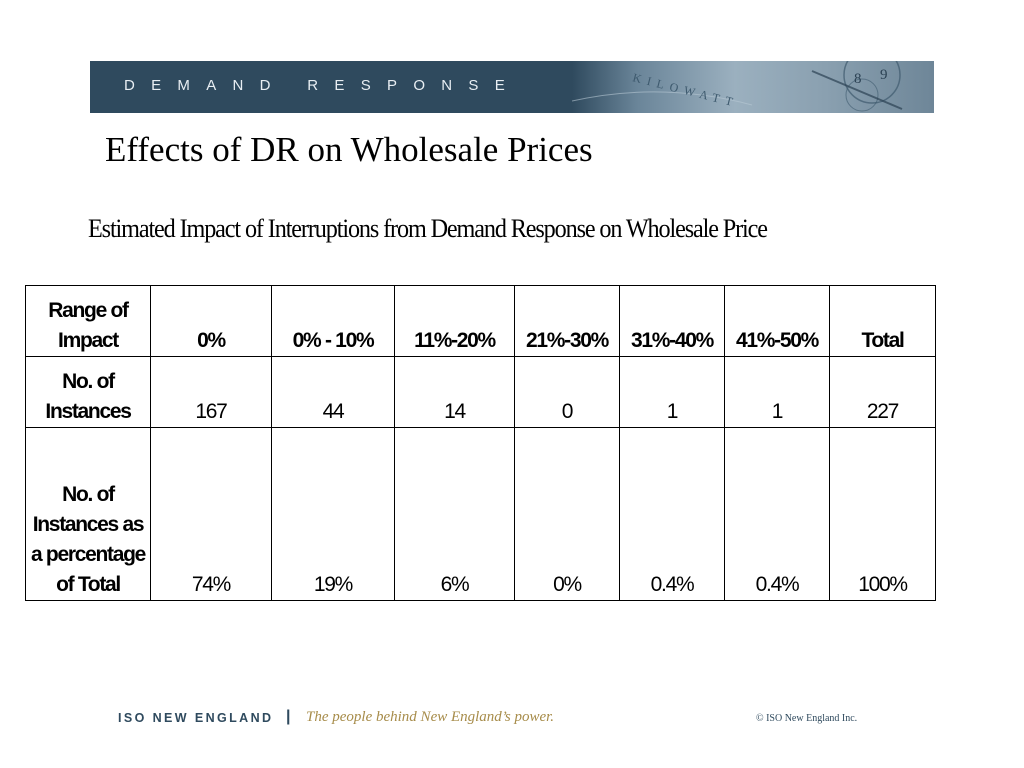 Image resolution: width=1024 pixels, height=768 pixels. What do you see at coordinates (882, 514) in the screenshot?
I see `table-cell: 100%` at bounding box center [882, 514].